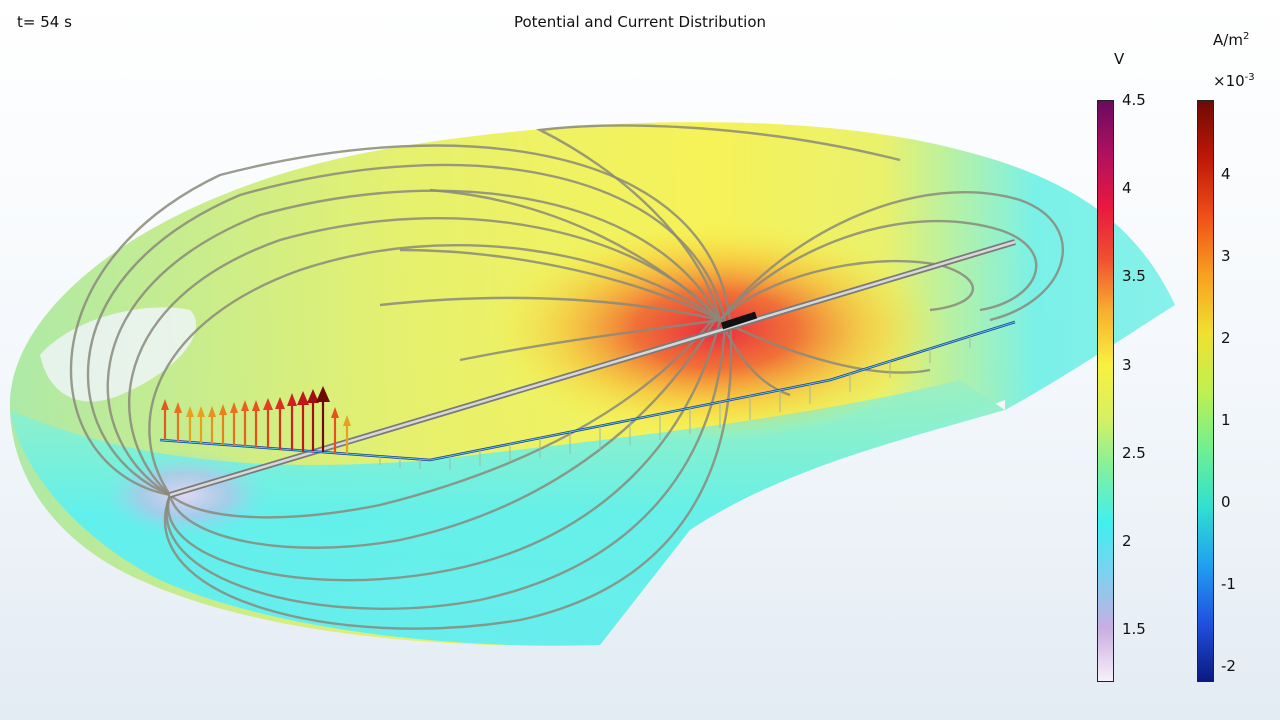 The width and height of the screenshot is (1280, 720). Describe the element at coordinates (118, 354) in the screenshot. I see `cutout` at that location.